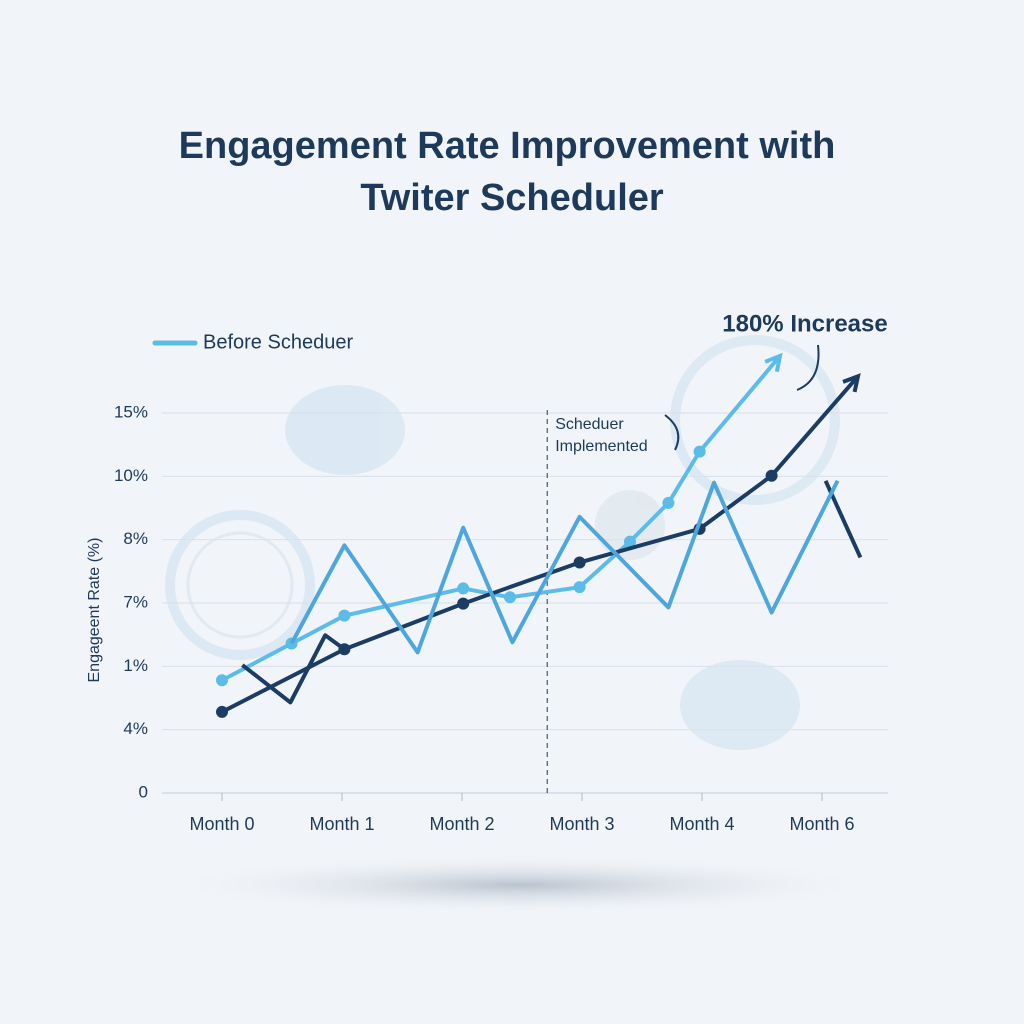  What do you see at coordinates (135, 601) in the screenshot?
I see `y-tick-label: 7%` at bounding box center [135, 601].